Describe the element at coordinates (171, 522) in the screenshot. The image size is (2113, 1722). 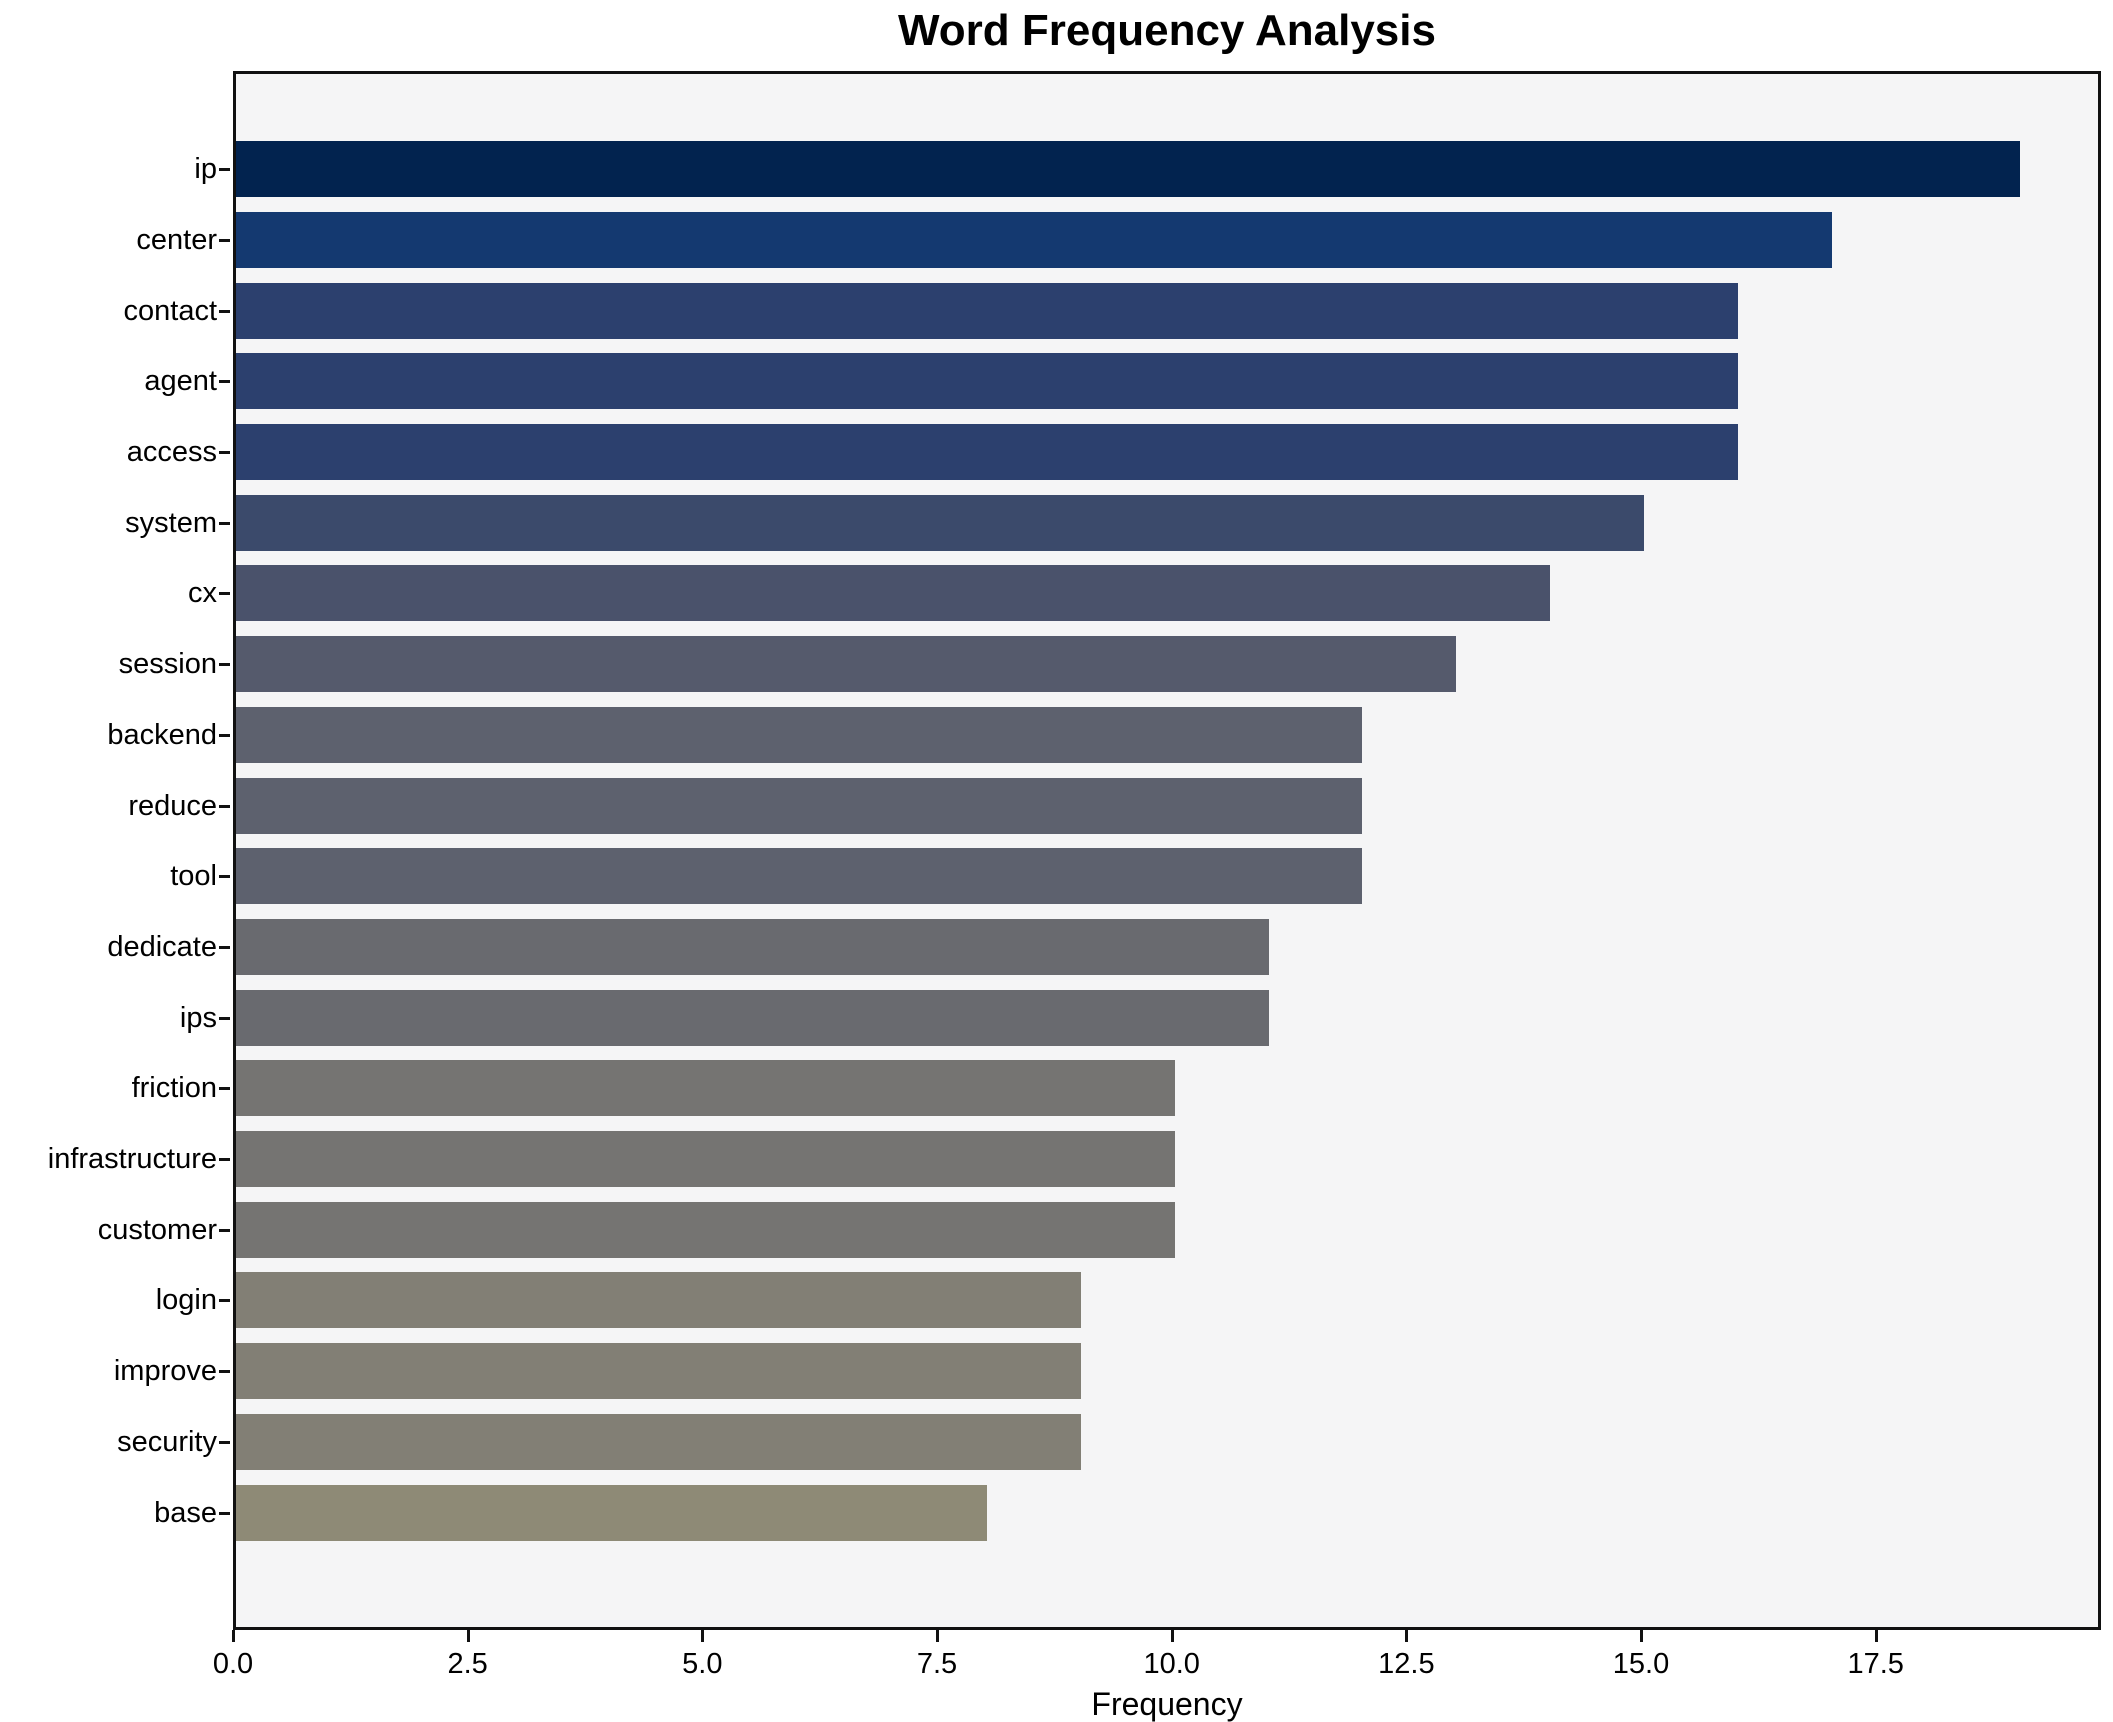
I see `y-tick-label-system: system` at that location.